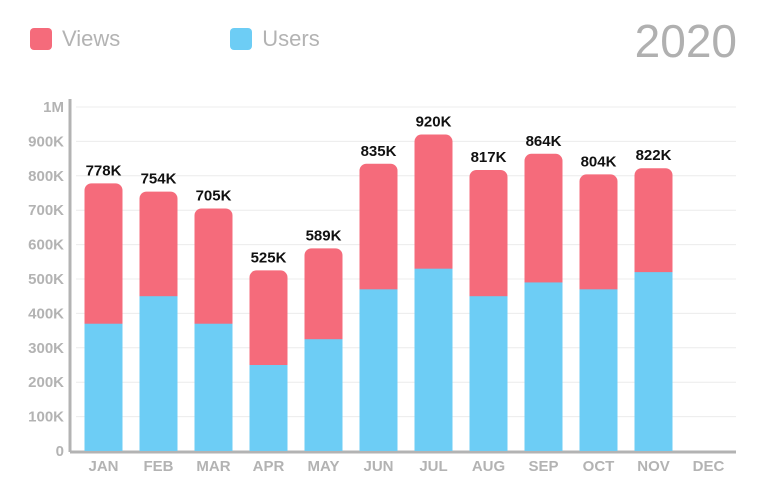 Image resolution: width=765 pixels, height=500 pixels. I want to click on y-tick-label: 500K, so click(46, 279).